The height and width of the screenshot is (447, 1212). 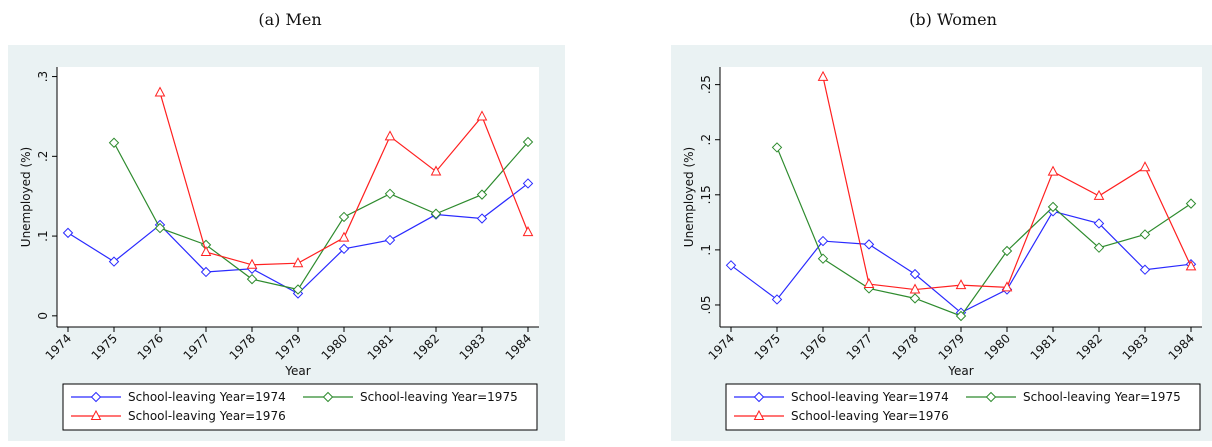 What do you see at coordinates (706, 304) in the screenshot?
I see `y-tick-label: .05` at bounding box center [706, 304].